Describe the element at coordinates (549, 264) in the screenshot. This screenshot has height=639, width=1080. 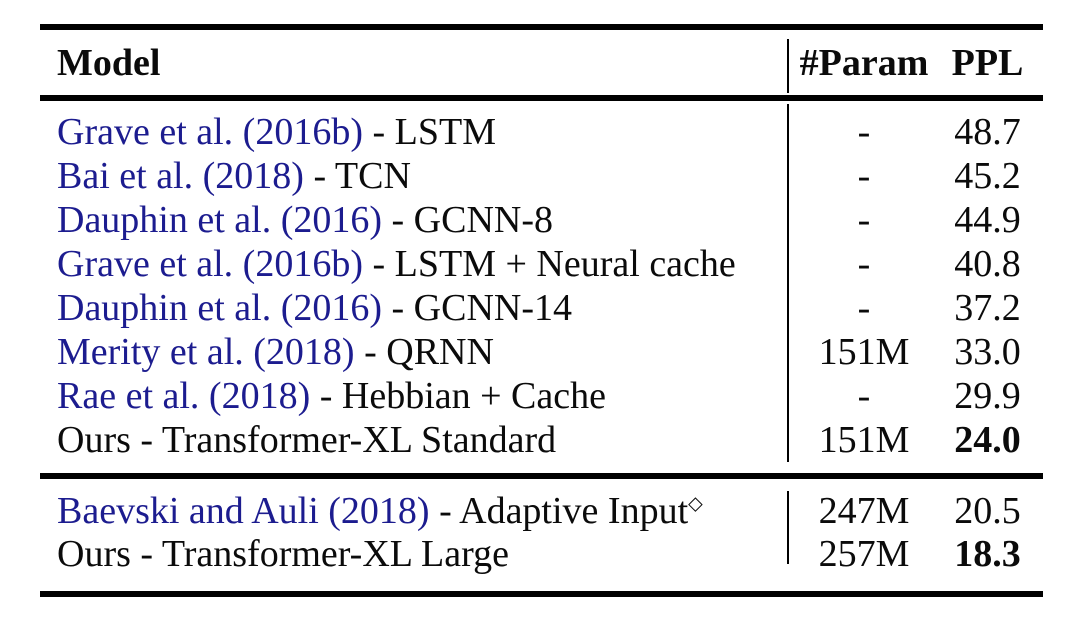
I see `model-label: - LSTM + Neural cache` at that location.